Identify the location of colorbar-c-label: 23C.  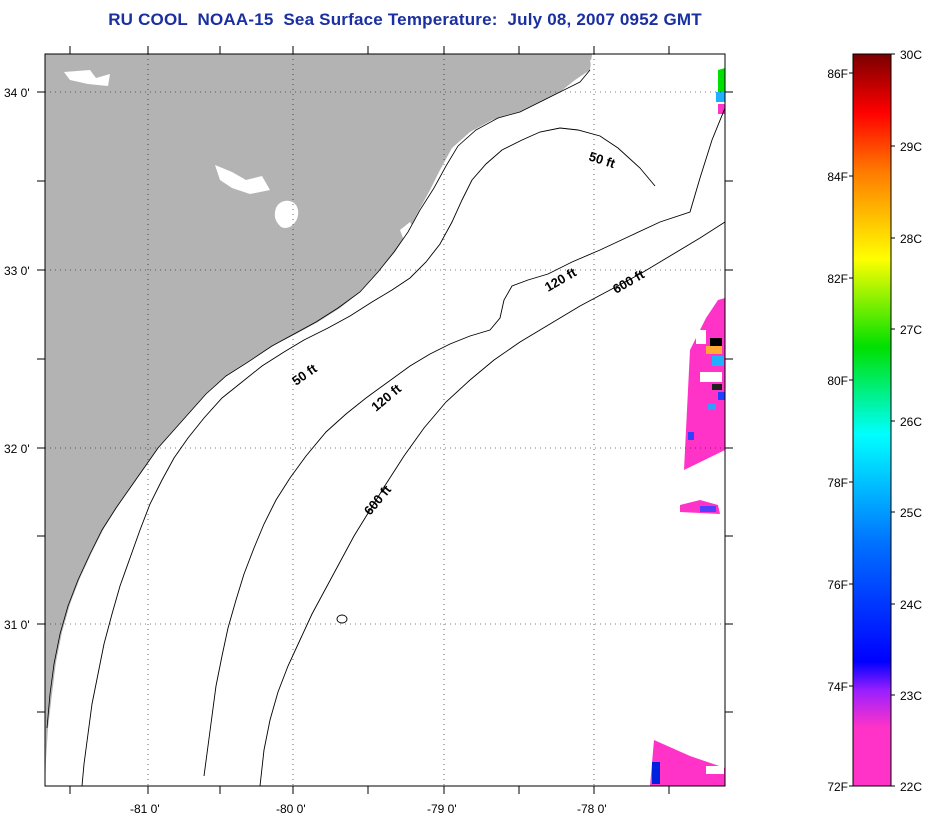
(911, 696).